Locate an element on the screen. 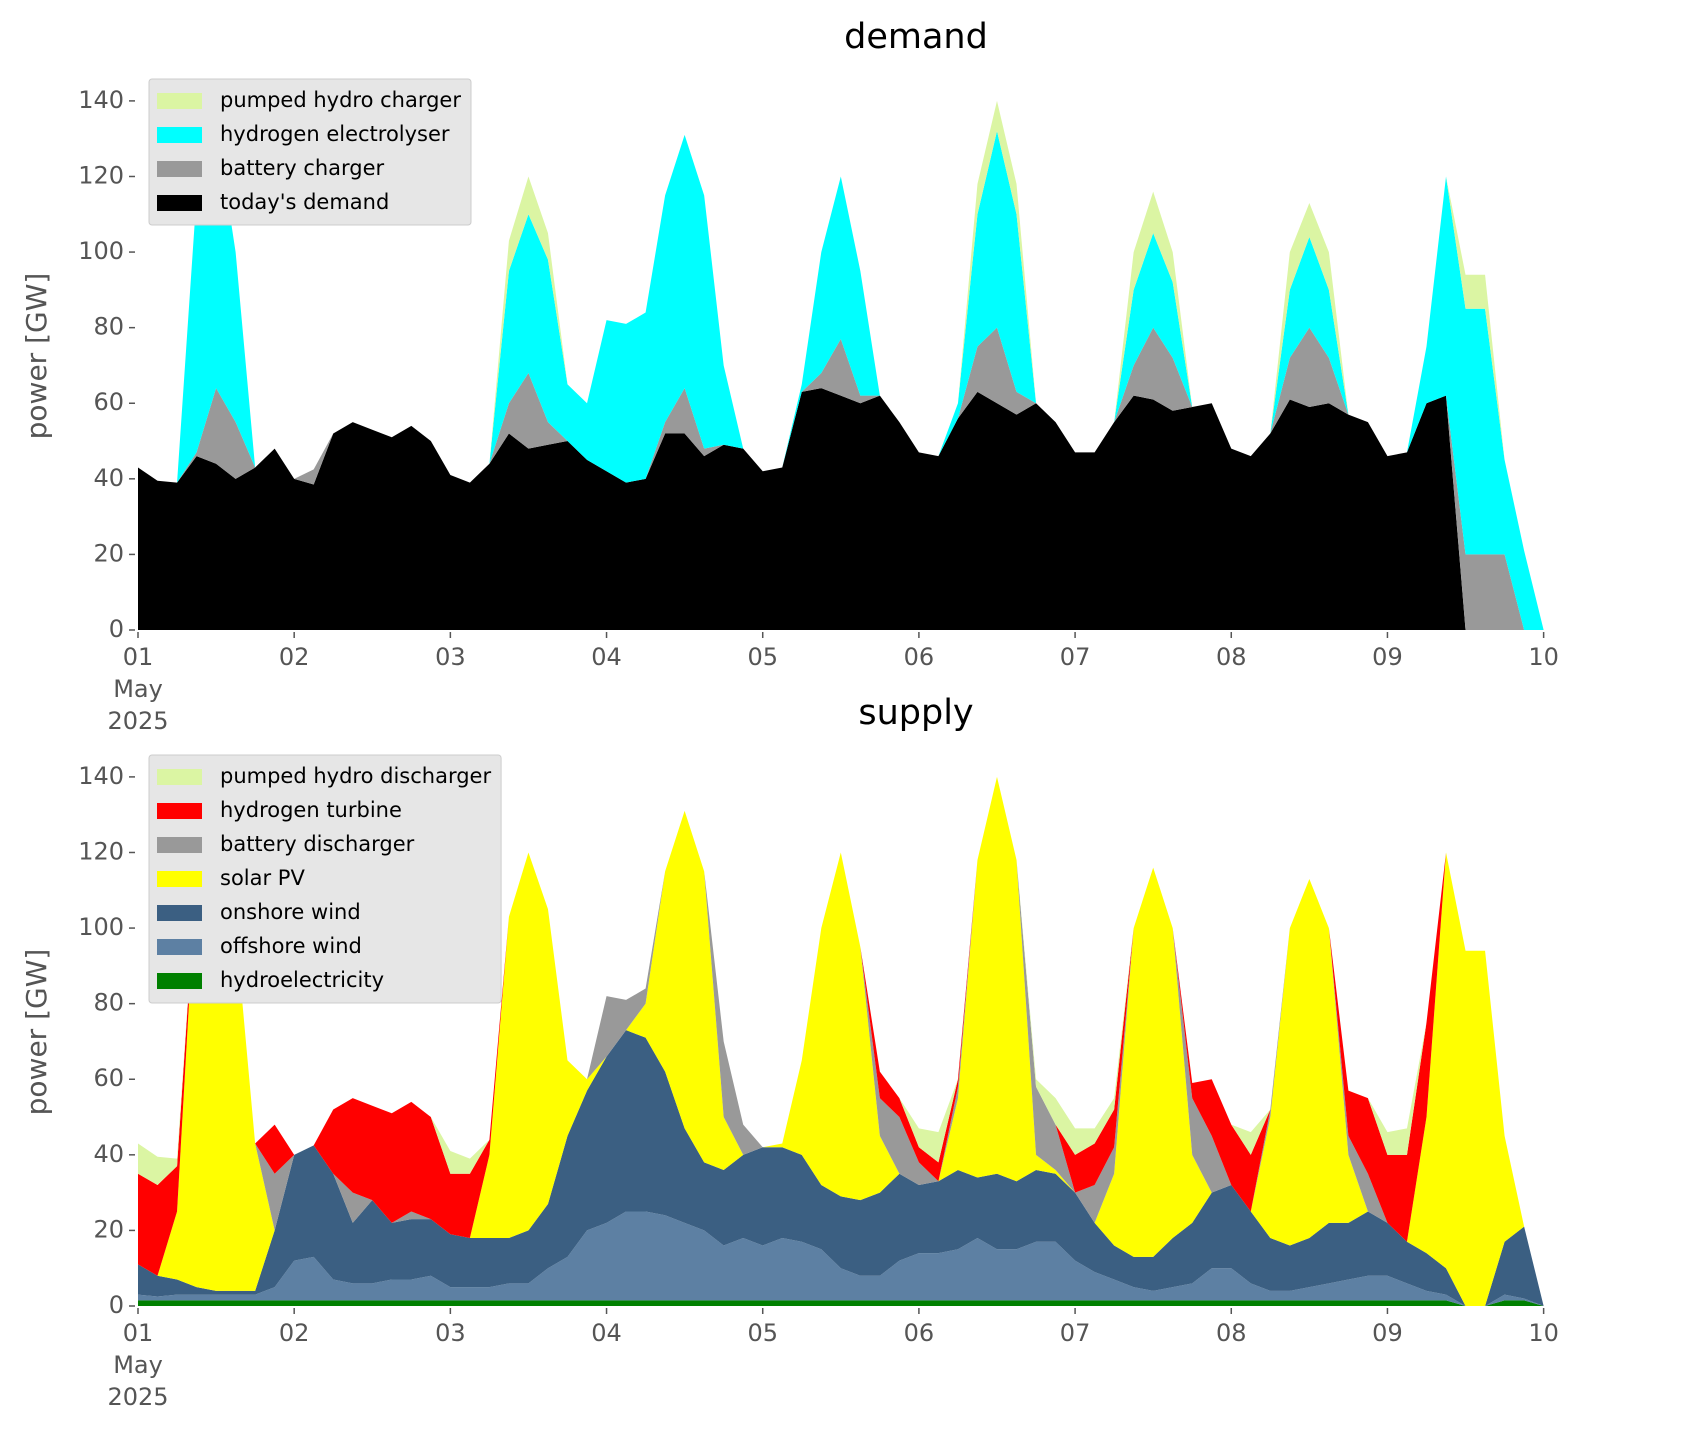 Image resolution: width=1706 pixels, height=1431 pixels. legend-label: today's demand is located at coordinates (304, 202).